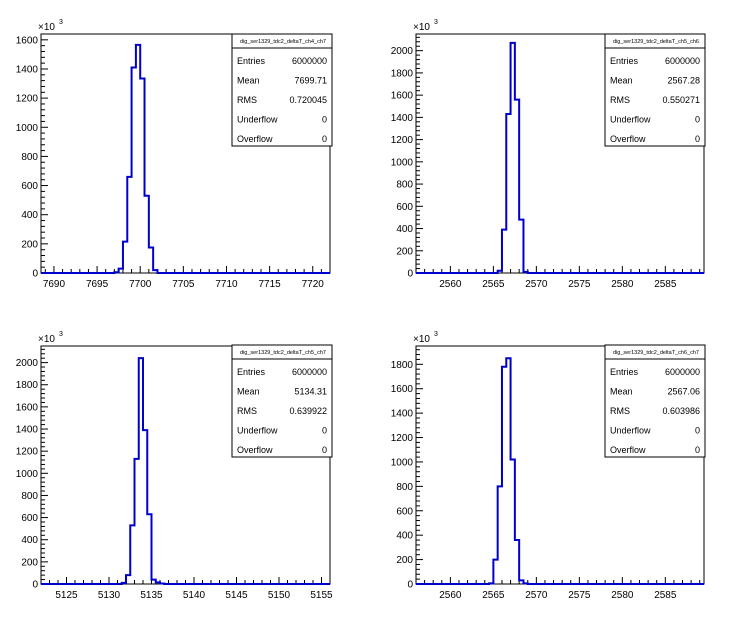 The height and width of the screenshot is (622, 746). Describe the element at coordinates (310, 392) in the screenshot. I see `stats-value: 5134.31` at that location.